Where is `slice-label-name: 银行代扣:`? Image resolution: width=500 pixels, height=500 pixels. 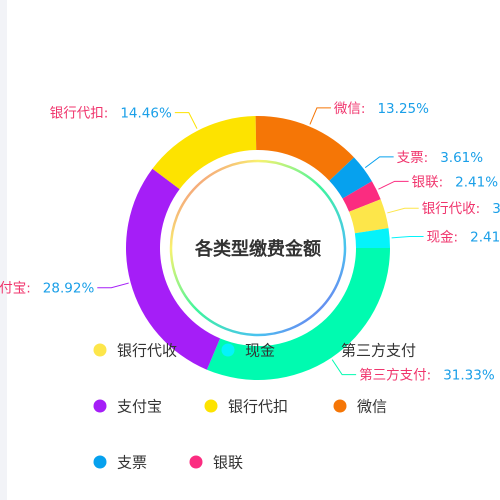 slice-label-name: 银行代扣: is located at coordinates (79, 114).